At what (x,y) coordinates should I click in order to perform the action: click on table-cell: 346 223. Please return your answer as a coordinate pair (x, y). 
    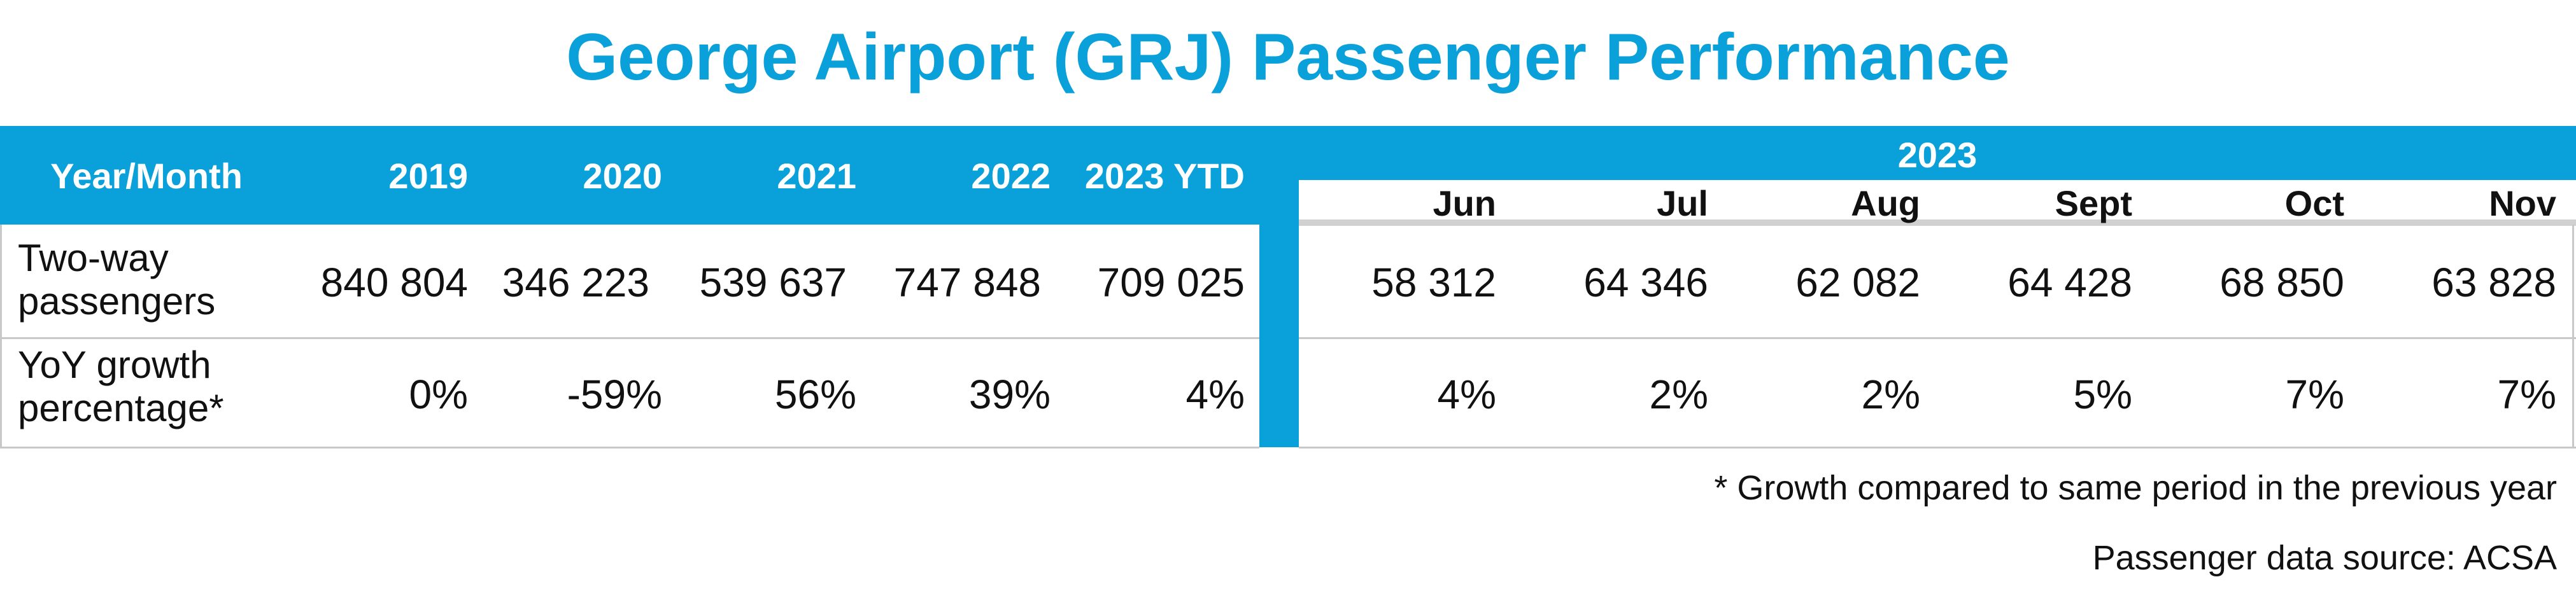
    Looking at the image, I should click on (575, 282).